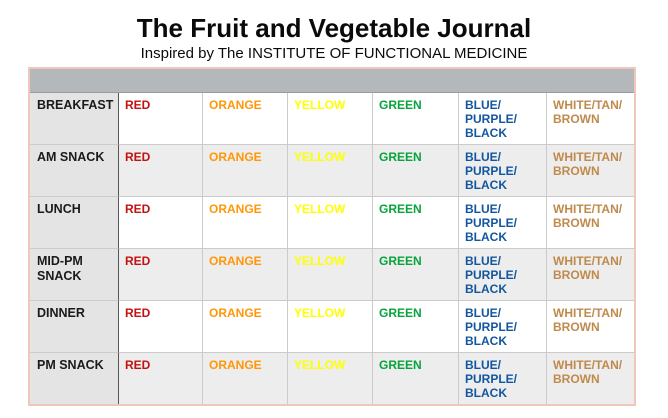 The width and height of the screenshot is (668, 418). I want to click on table-header-bar, so click(332, 81).